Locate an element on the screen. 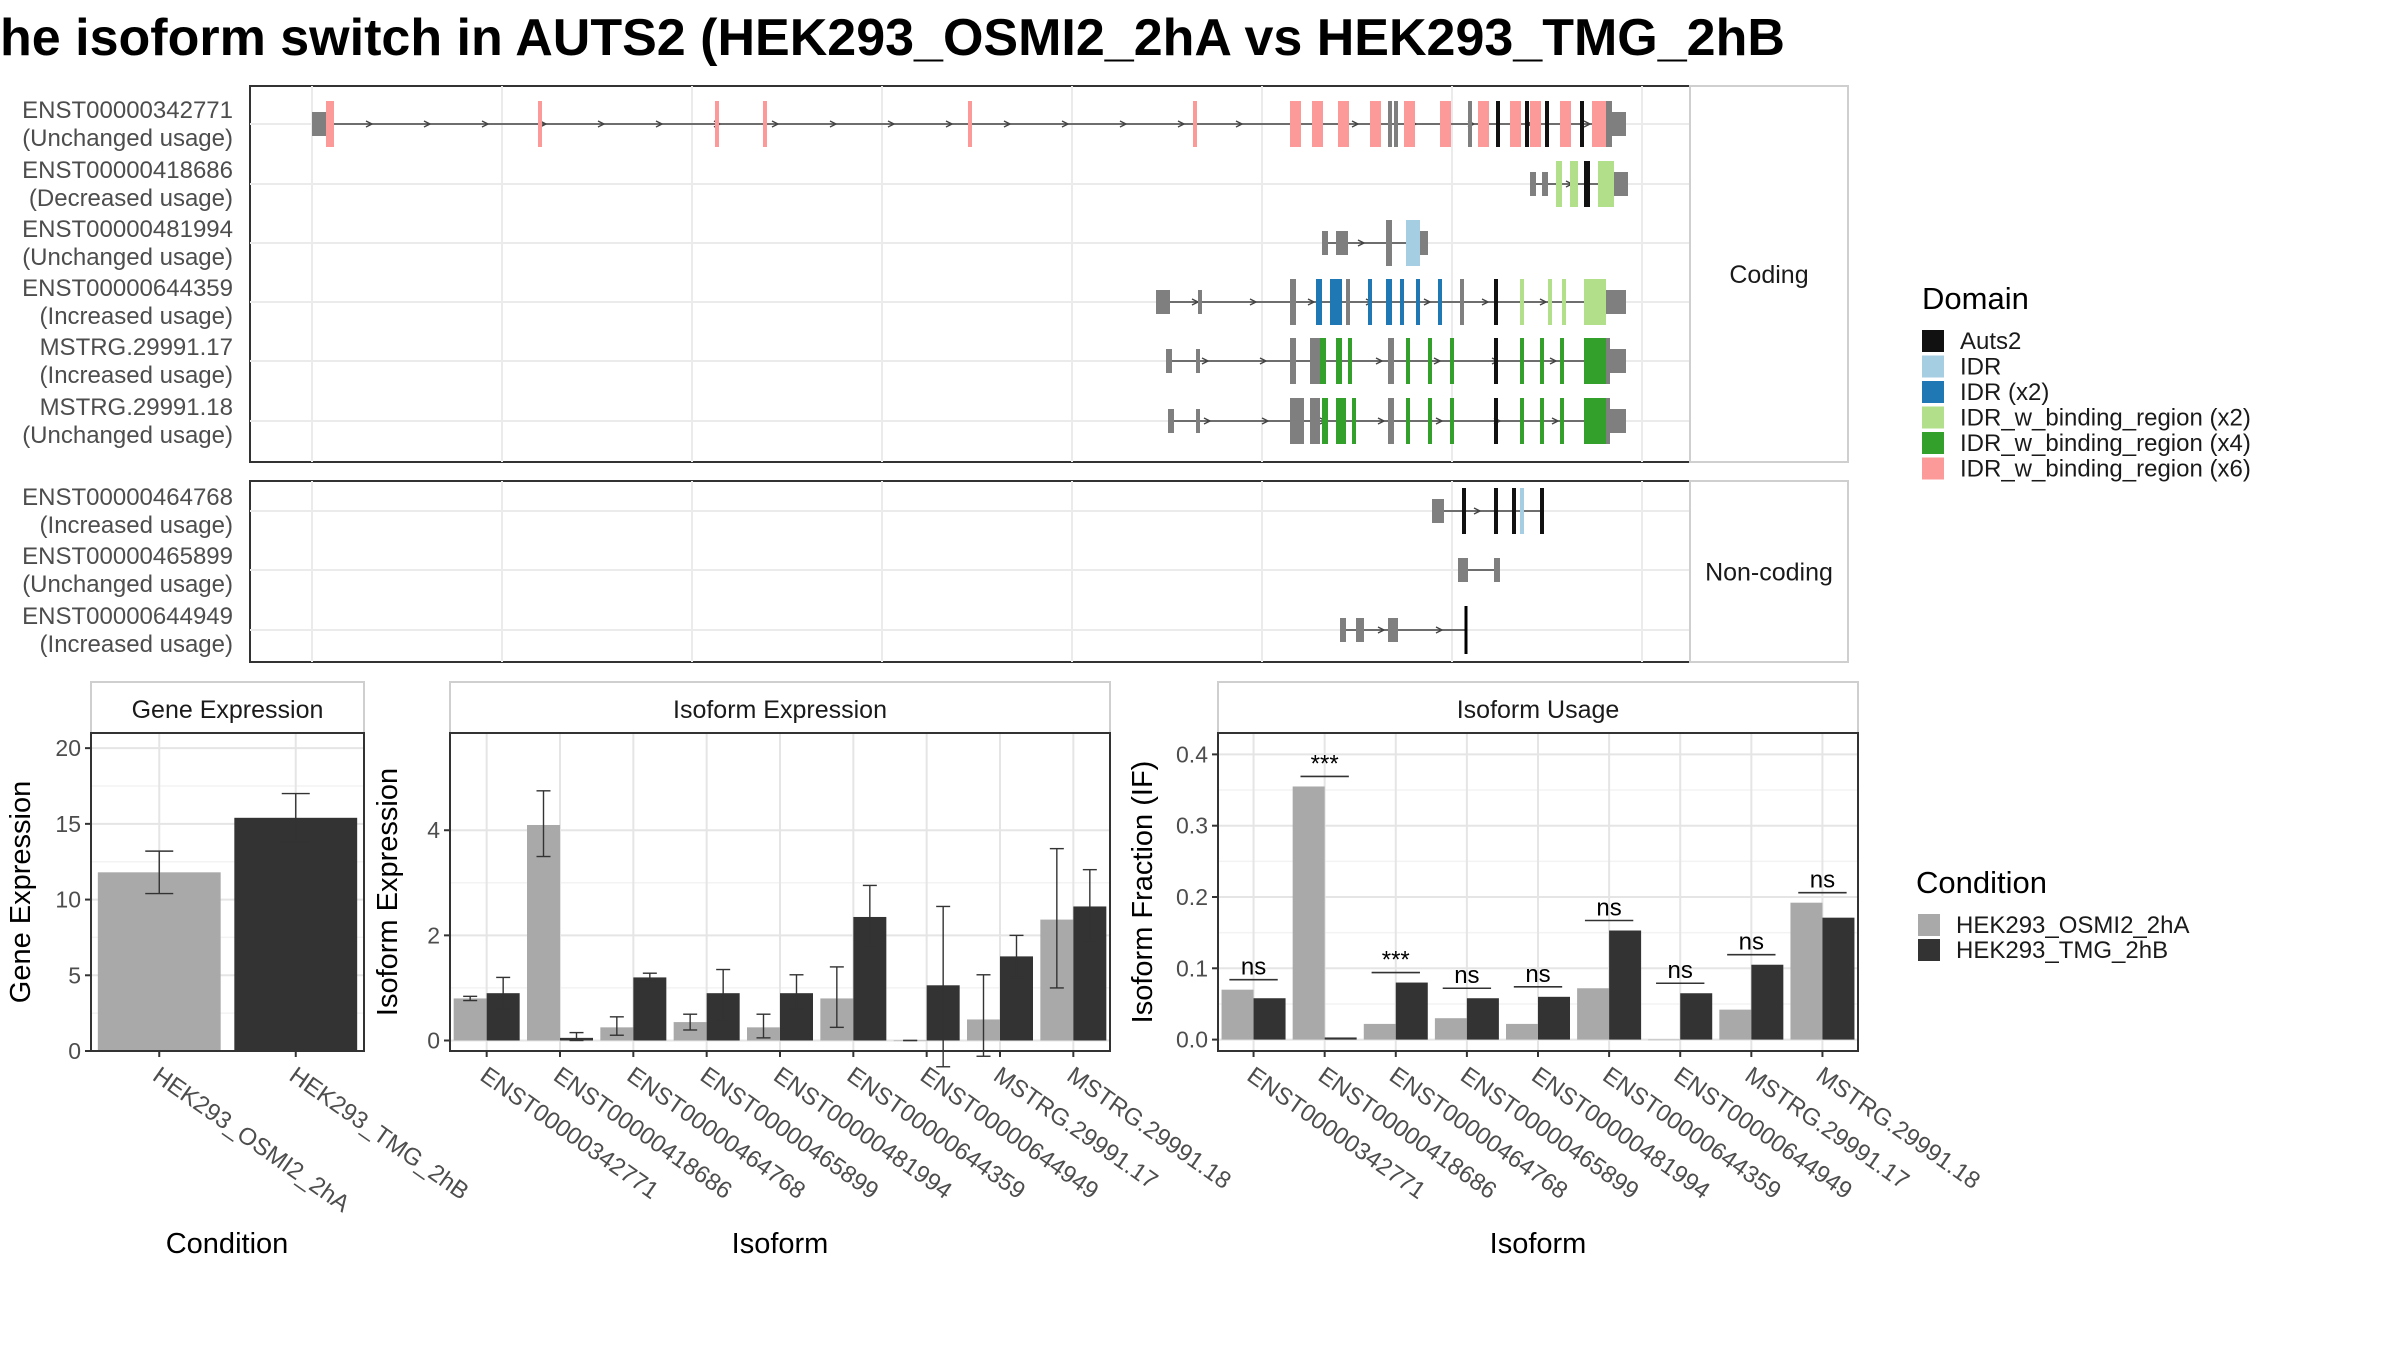  condition-legend-label: HEK293_OSMI2_2hA is located at coordinates (2072, 925).